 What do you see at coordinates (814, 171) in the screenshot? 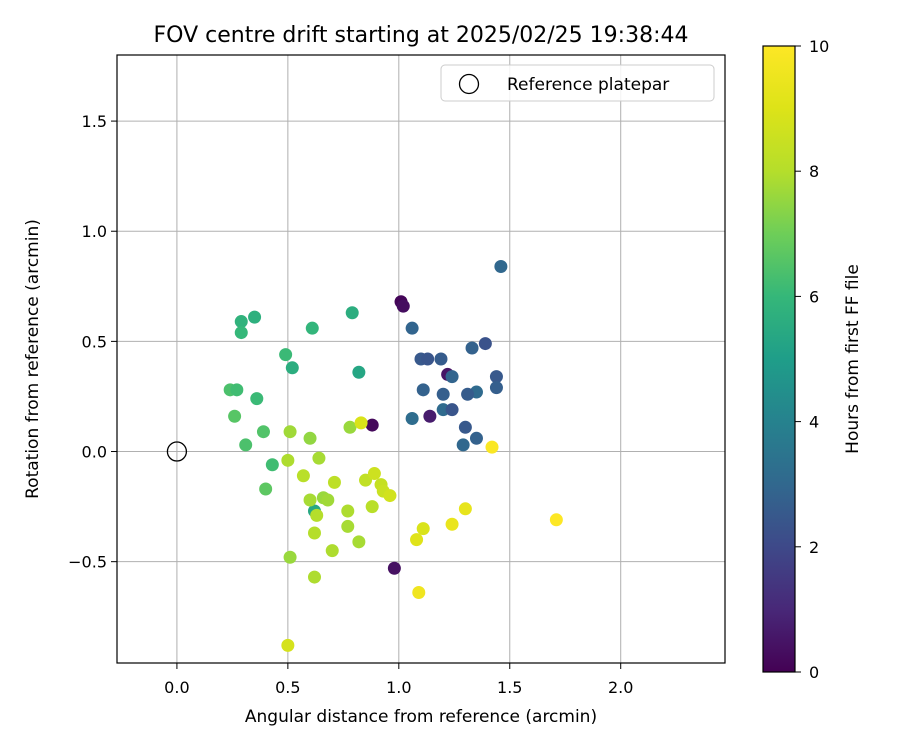
I see `colorbar-tick-label: 8` at bounding box center [814, 171].